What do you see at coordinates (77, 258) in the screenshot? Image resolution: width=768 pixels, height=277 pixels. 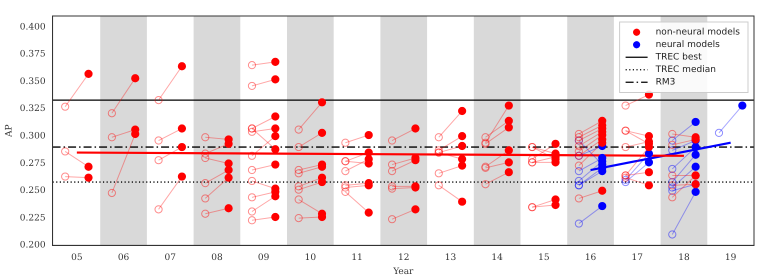 I see `x-tick-label: 05` at bounding box center [77, 258].